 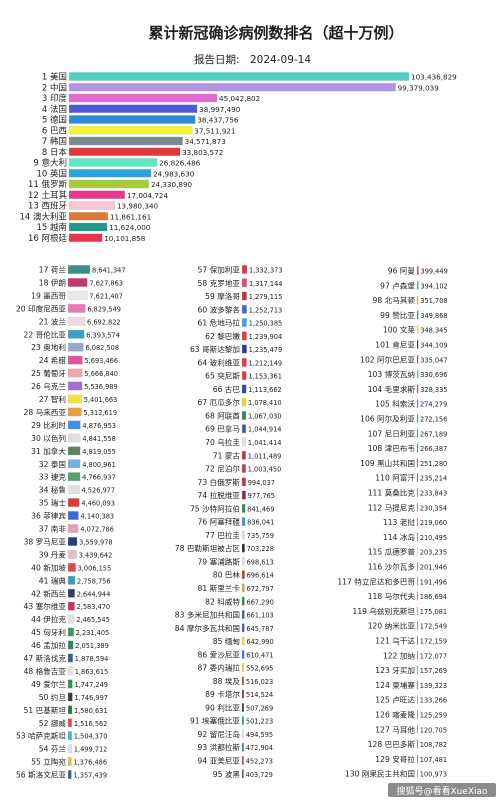 I want to click on bar-label: 119 乌兹别克斯坦, so click(x=384, y=611).